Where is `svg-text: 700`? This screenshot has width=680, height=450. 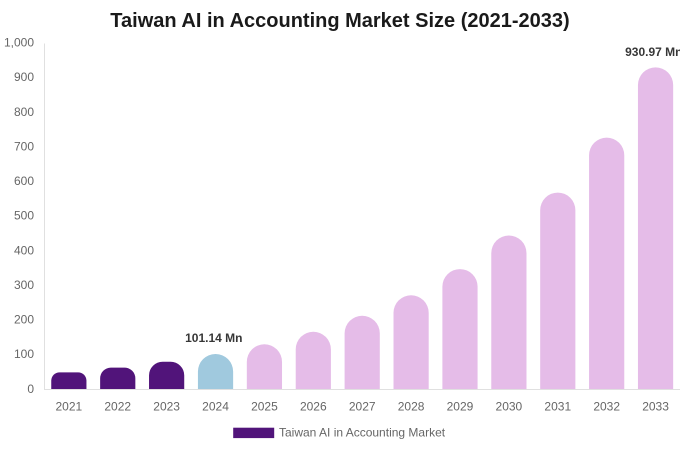 svg-text: 700 is located at coordinates (24, 146).